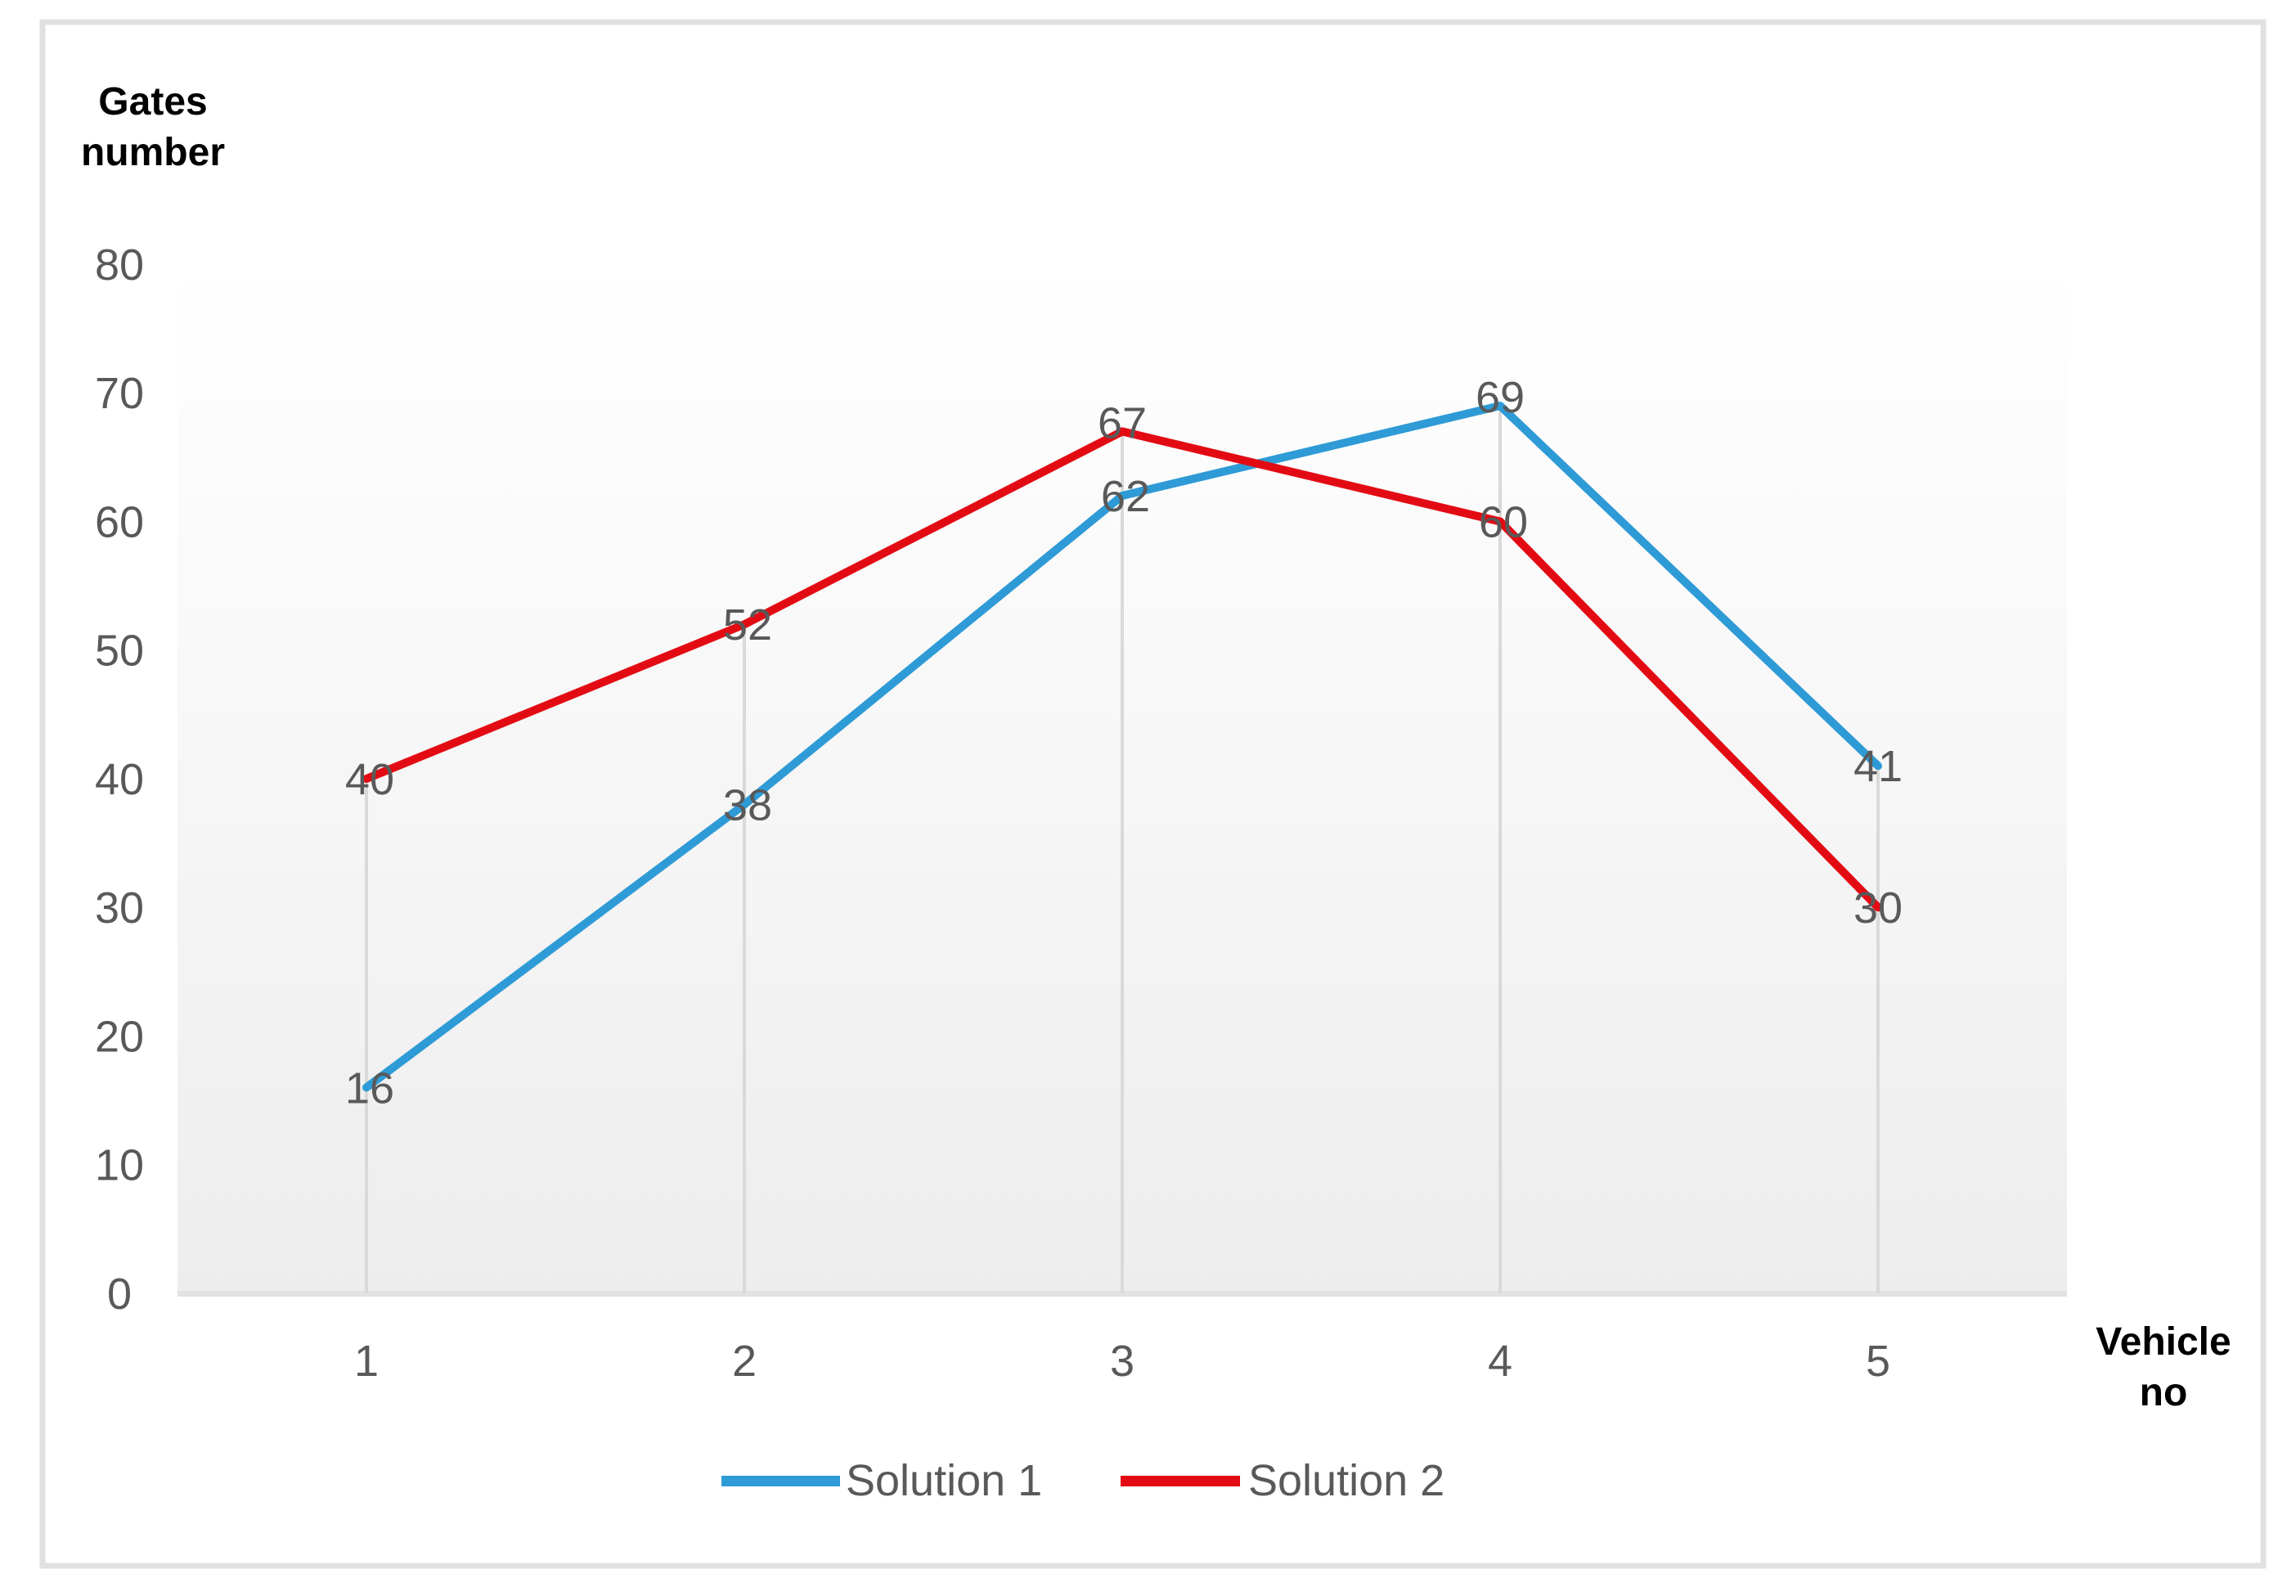 The height and width of the screenshot is (1596, 2296). Describe the element at coordinates (1500, 1361) in the screenshot. I see `x-tick-label: 4` at that location.